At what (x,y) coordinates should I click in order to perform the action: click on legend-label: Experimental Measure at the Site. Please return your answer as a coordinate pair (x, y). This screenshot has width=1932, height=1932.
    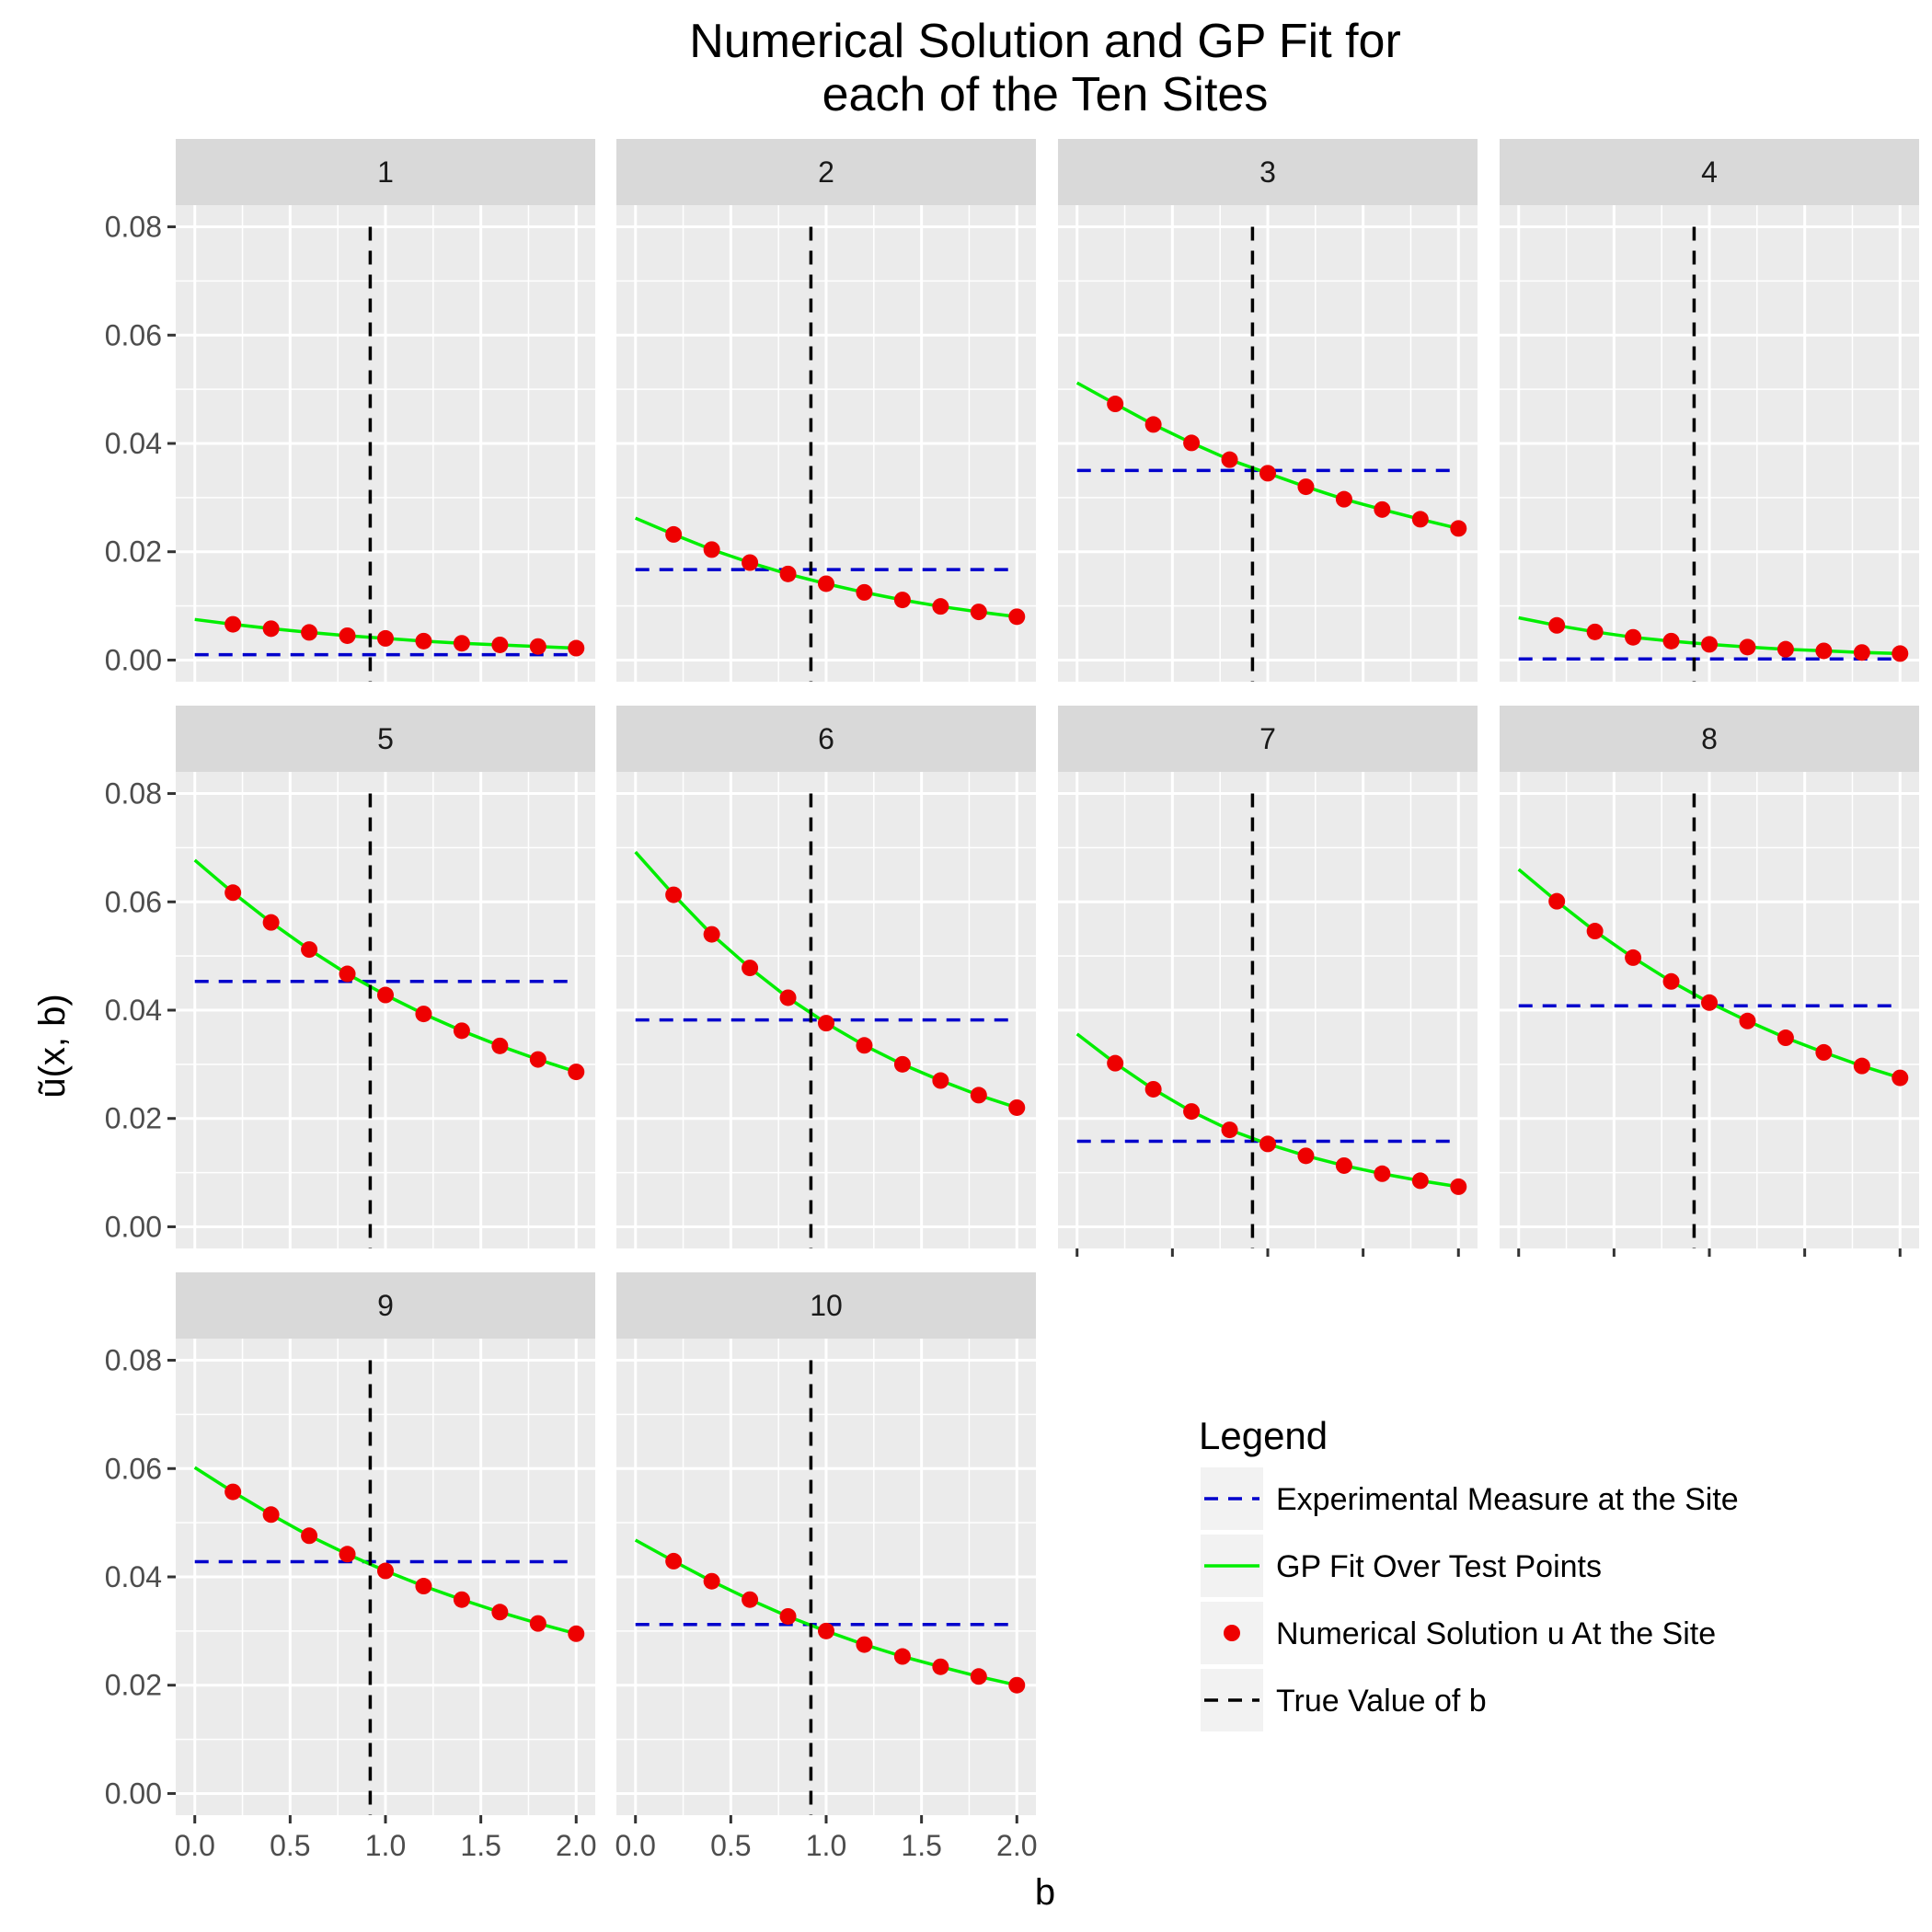
    Looking at the image, I should click on (1507, 1499).